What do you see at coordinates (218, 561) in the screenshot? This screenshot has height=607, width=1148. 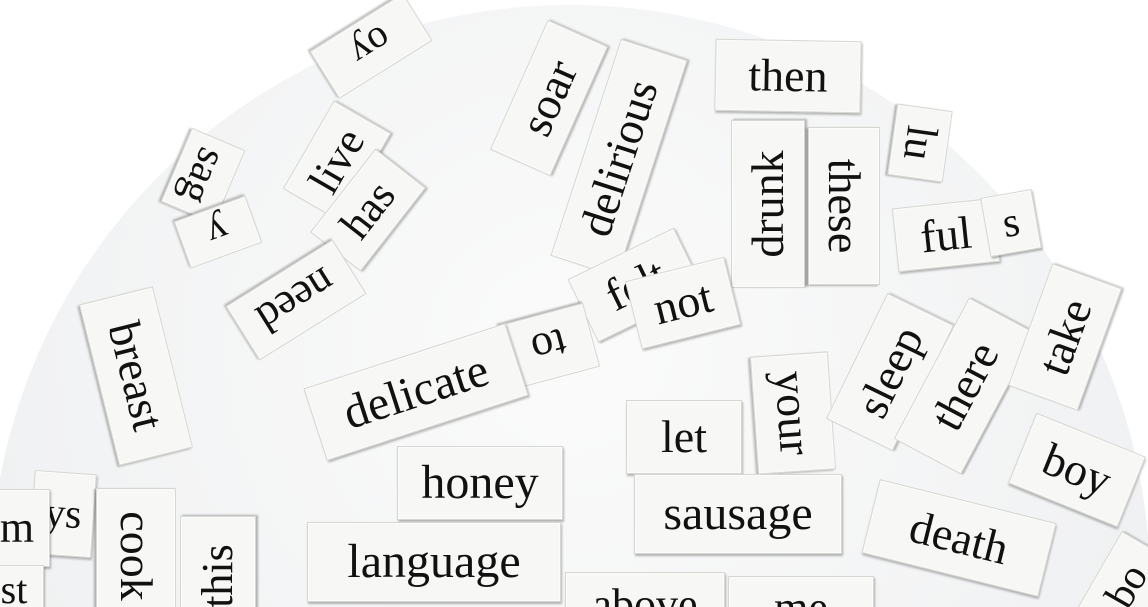 I see `word-tile-this: this` at bounding box center [218, 561].